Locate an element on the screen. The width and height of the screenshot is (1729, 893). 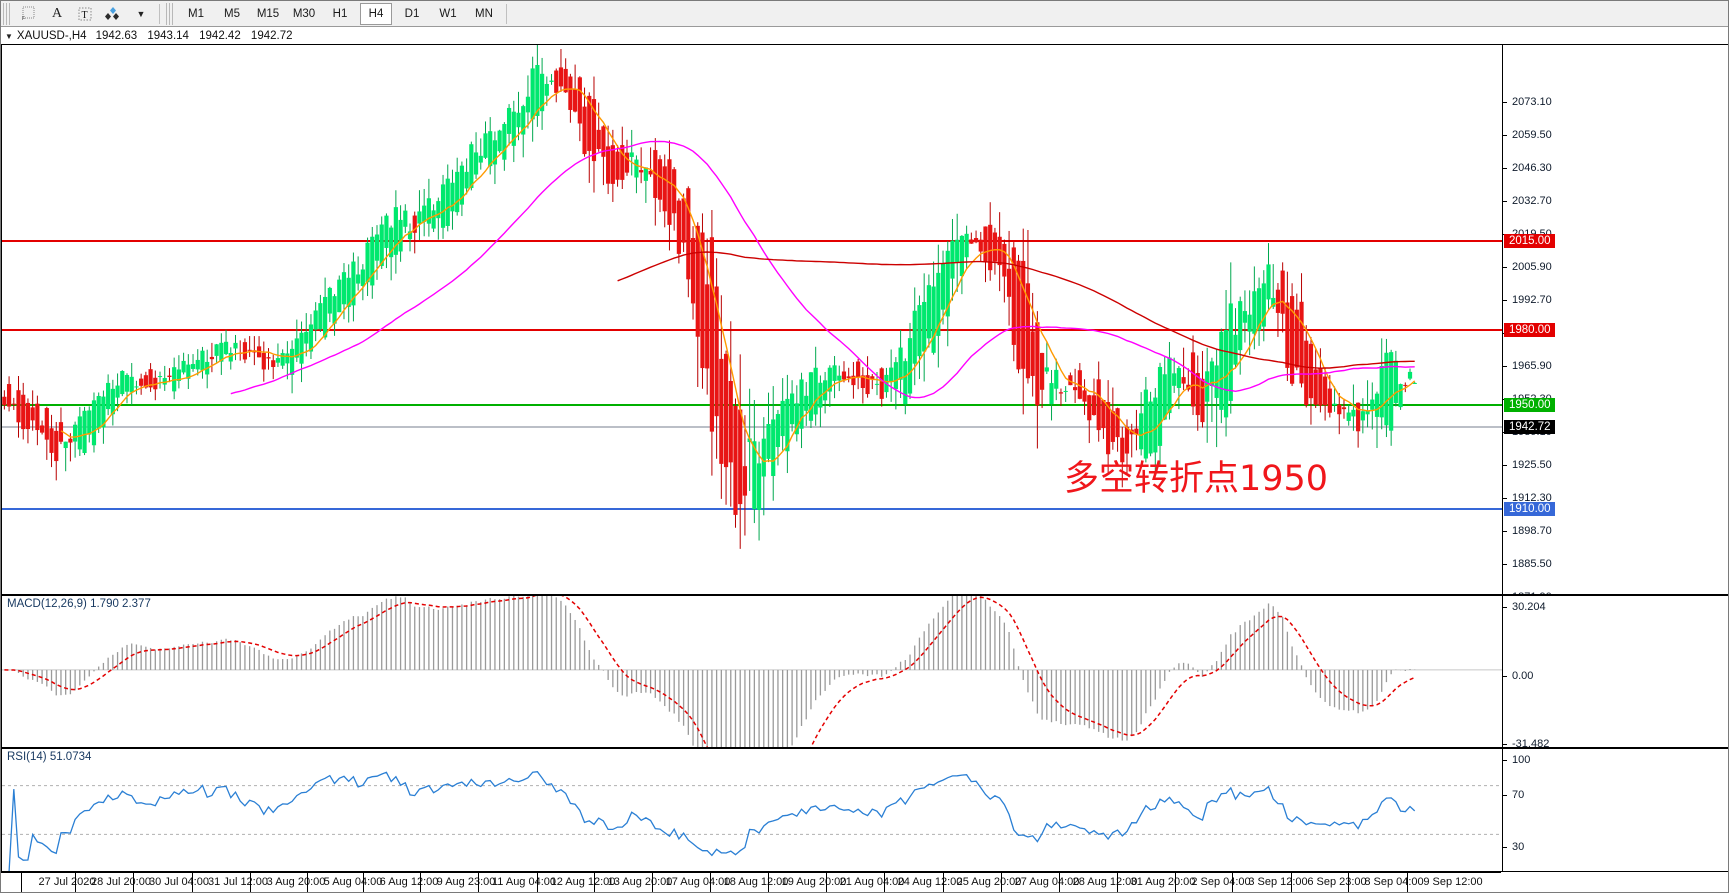
time-label-17: 27 Aug 04:00 is located at coordinates (1047, 882).